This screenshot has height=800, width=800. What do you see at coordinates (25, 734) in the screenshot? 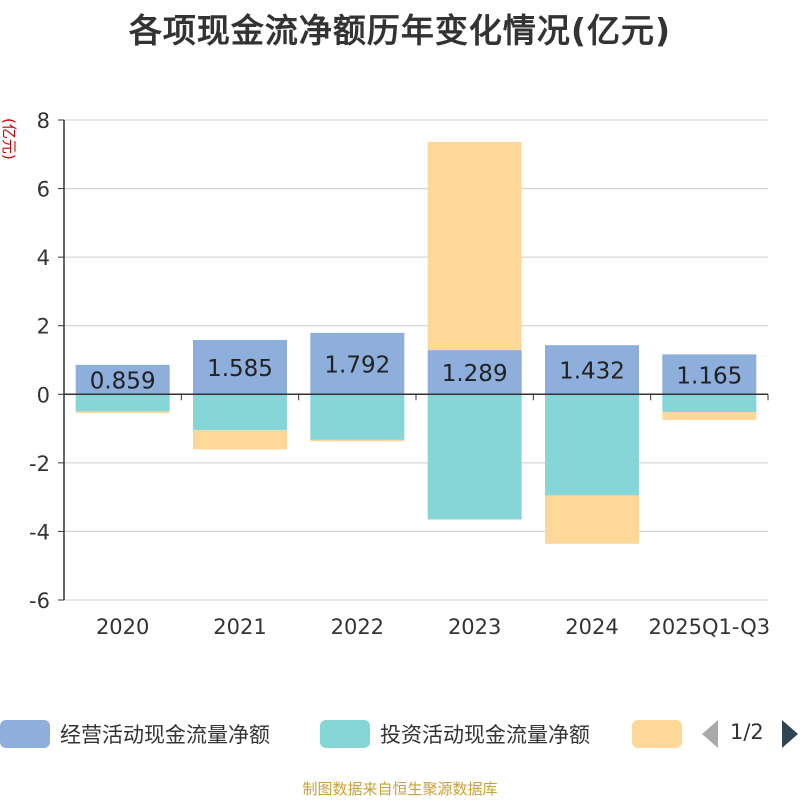
I see `legend-swatch-operating` at bounding box center [25, 734].